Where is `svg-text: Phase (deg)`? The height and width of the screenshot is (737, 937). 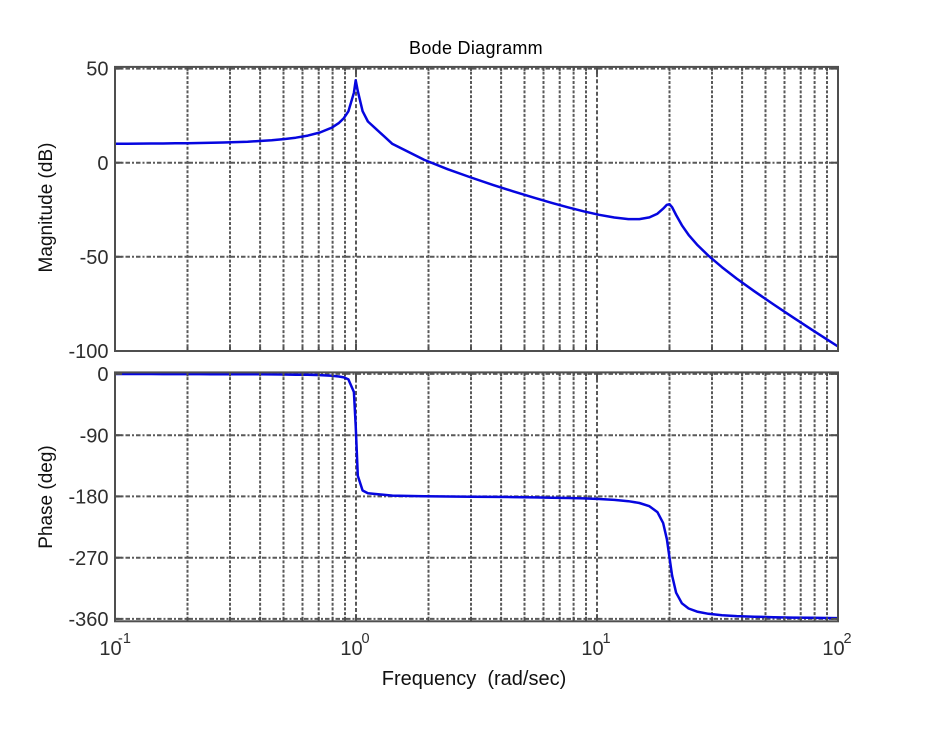
svg-text: Phase (deg) is located at coordinates (46, 497).